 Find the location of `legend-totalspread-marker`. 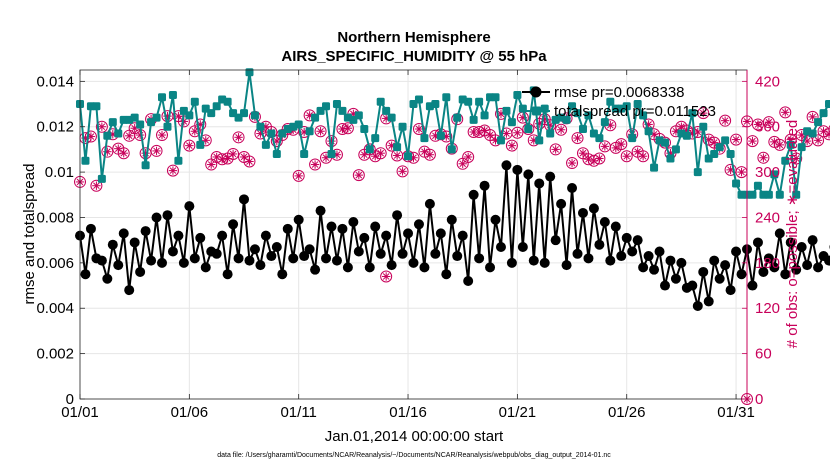

legend-totalspread-marker is located at coordinates (536, 111).